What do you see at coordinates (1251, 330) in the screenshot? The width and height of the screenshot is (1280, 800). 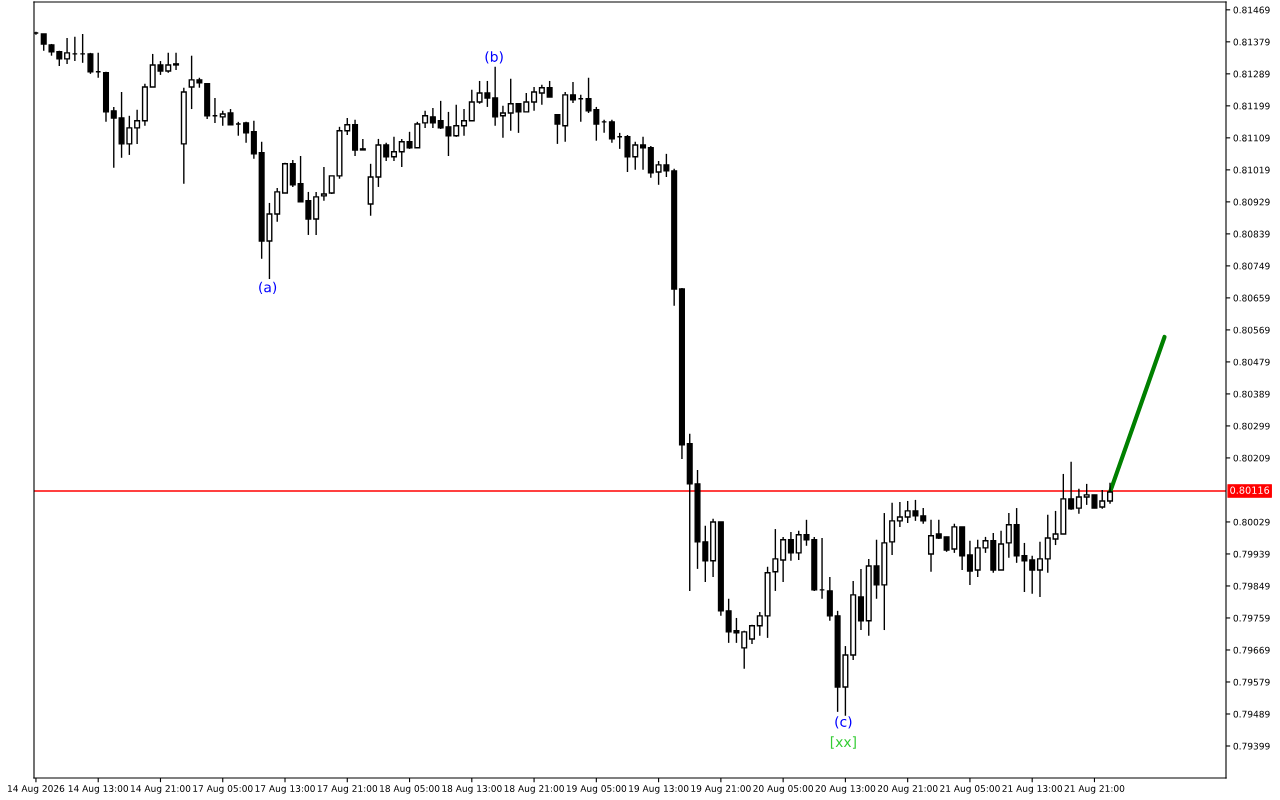 I see `y-tick-label: 0.80569` at bounding box center [1251, 330].